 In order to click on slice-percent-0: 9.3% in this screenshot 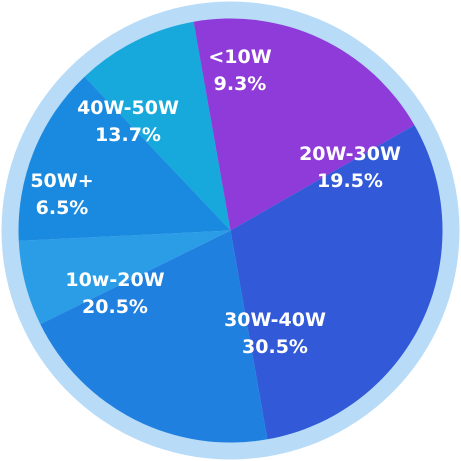, I will do `click(240, 84)`.